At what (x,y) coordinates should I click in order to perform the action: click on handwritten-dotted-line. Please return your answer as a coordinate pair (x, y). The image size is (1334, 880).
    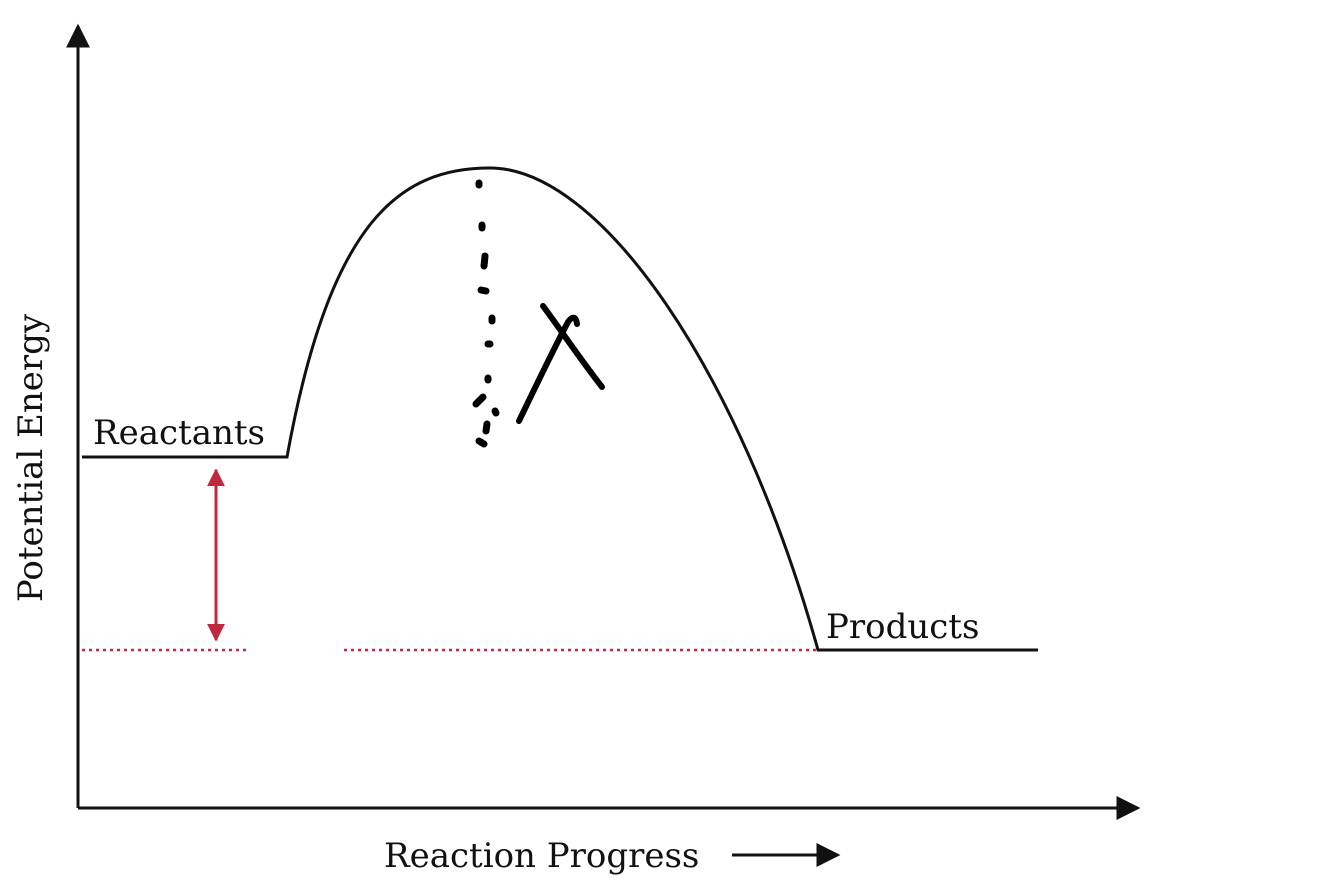
    Looking at the image, I should click on (486, 313).